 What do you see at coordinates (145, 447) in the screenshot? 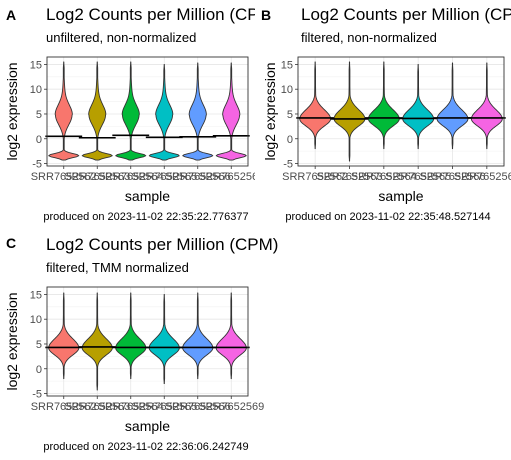
I see `plot-caption: produced on 2023-11-02 22:36:06.242749` at bounding box center [145, 447].